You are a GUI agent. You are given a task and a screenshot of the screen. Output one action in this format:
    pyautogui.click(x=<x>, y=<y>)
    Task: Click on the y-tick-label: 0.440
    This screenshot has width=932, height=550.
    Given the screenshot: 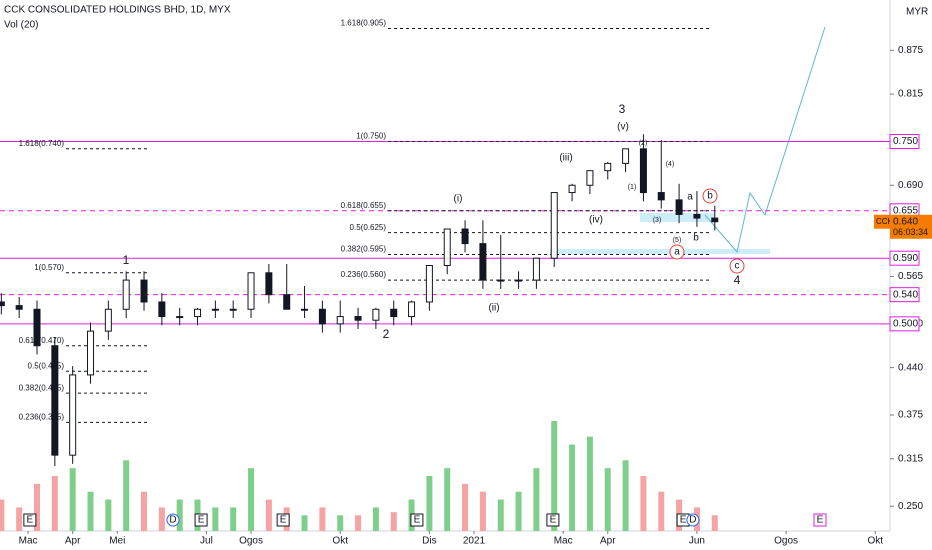 What is the action you would take?
    pyautogui.click(x=910, y=367)
    